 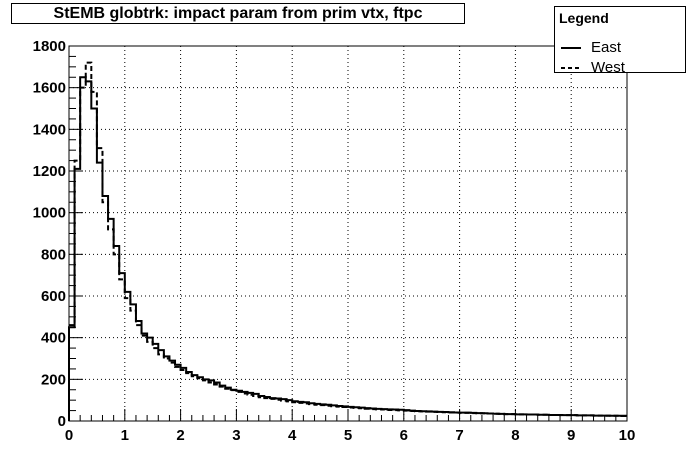 What do you see at coordinates (53, 379) in the screenshot?
I see `y-tick-label: 200` at bounding box center [53, 379].